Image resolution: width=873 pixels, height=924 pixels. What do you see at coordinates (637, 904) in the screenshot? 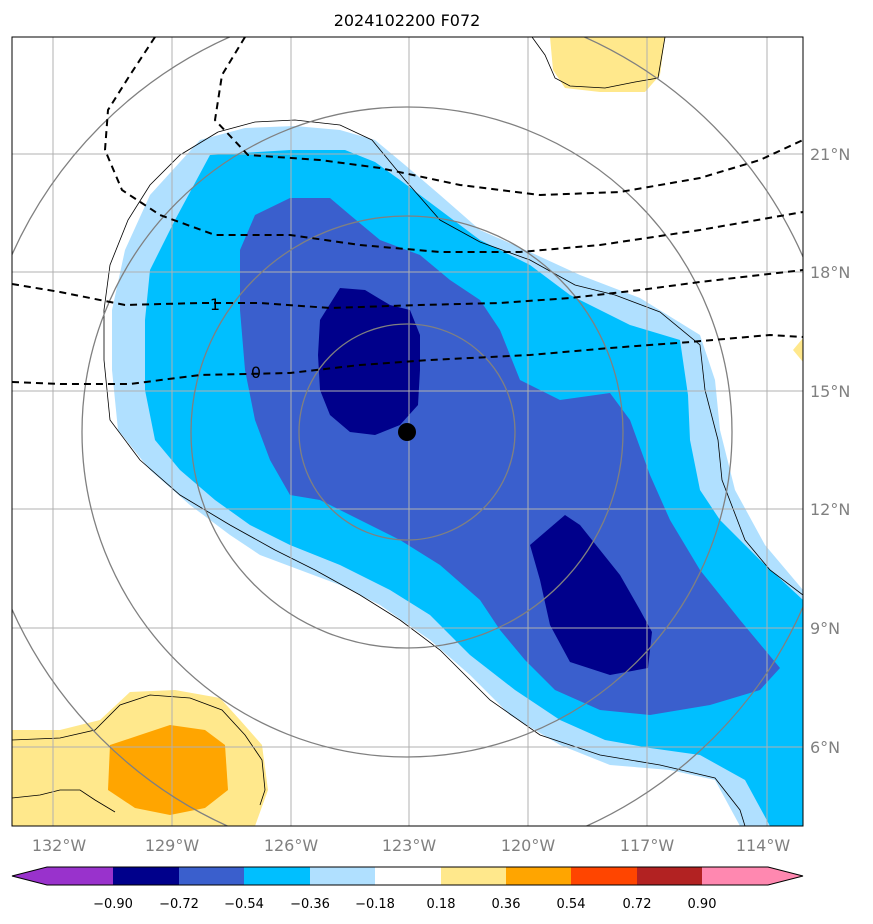
I see `colorbar-tick-label: 0.72` at bounding box center [637, 904].